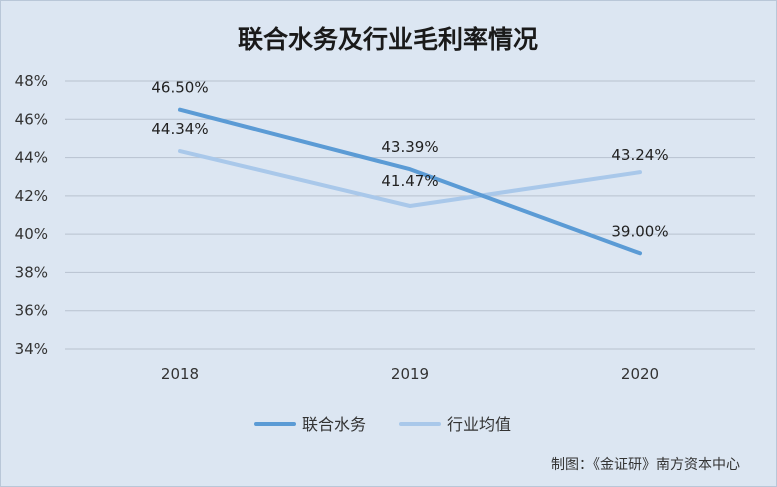 The height and width of the screenshot is (487, 777). I want to click on x-axis-ticks: 2018 2019 2020, so click(410, 374).